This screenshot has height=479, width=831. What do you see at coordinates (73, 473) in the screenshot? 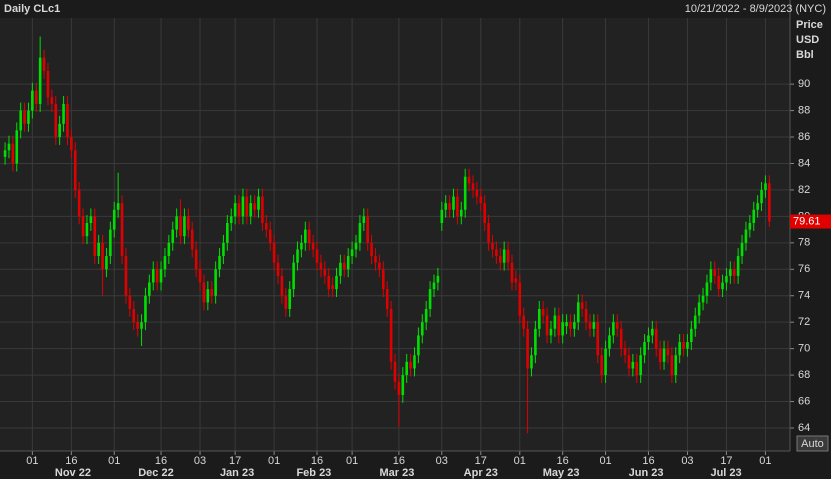
I see `month-label: Nov 22` at bounding box center [73, 473].